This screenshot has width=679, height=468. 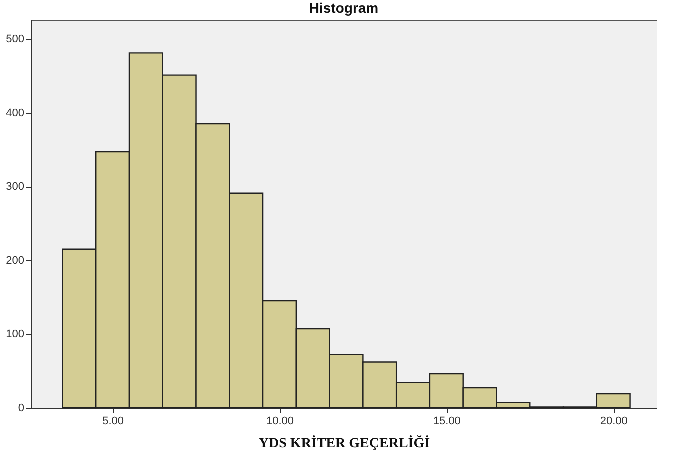 I want to click on x-tick-label: 20.00, so click(x=614, y=422).